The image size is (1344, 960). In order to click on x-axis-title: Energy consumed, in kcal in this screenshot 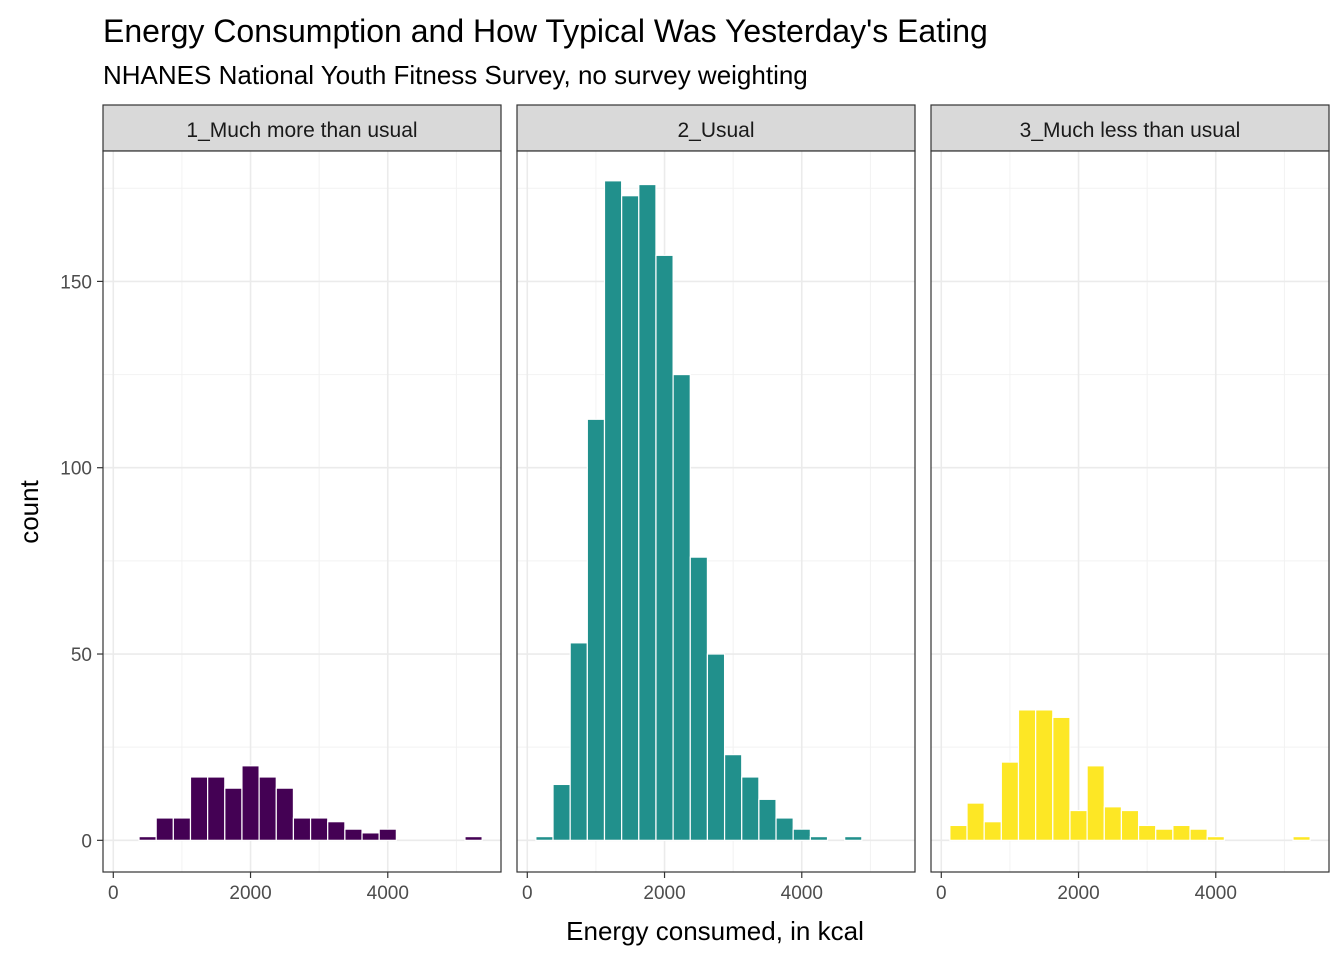, I will do `click(715, 931)`.